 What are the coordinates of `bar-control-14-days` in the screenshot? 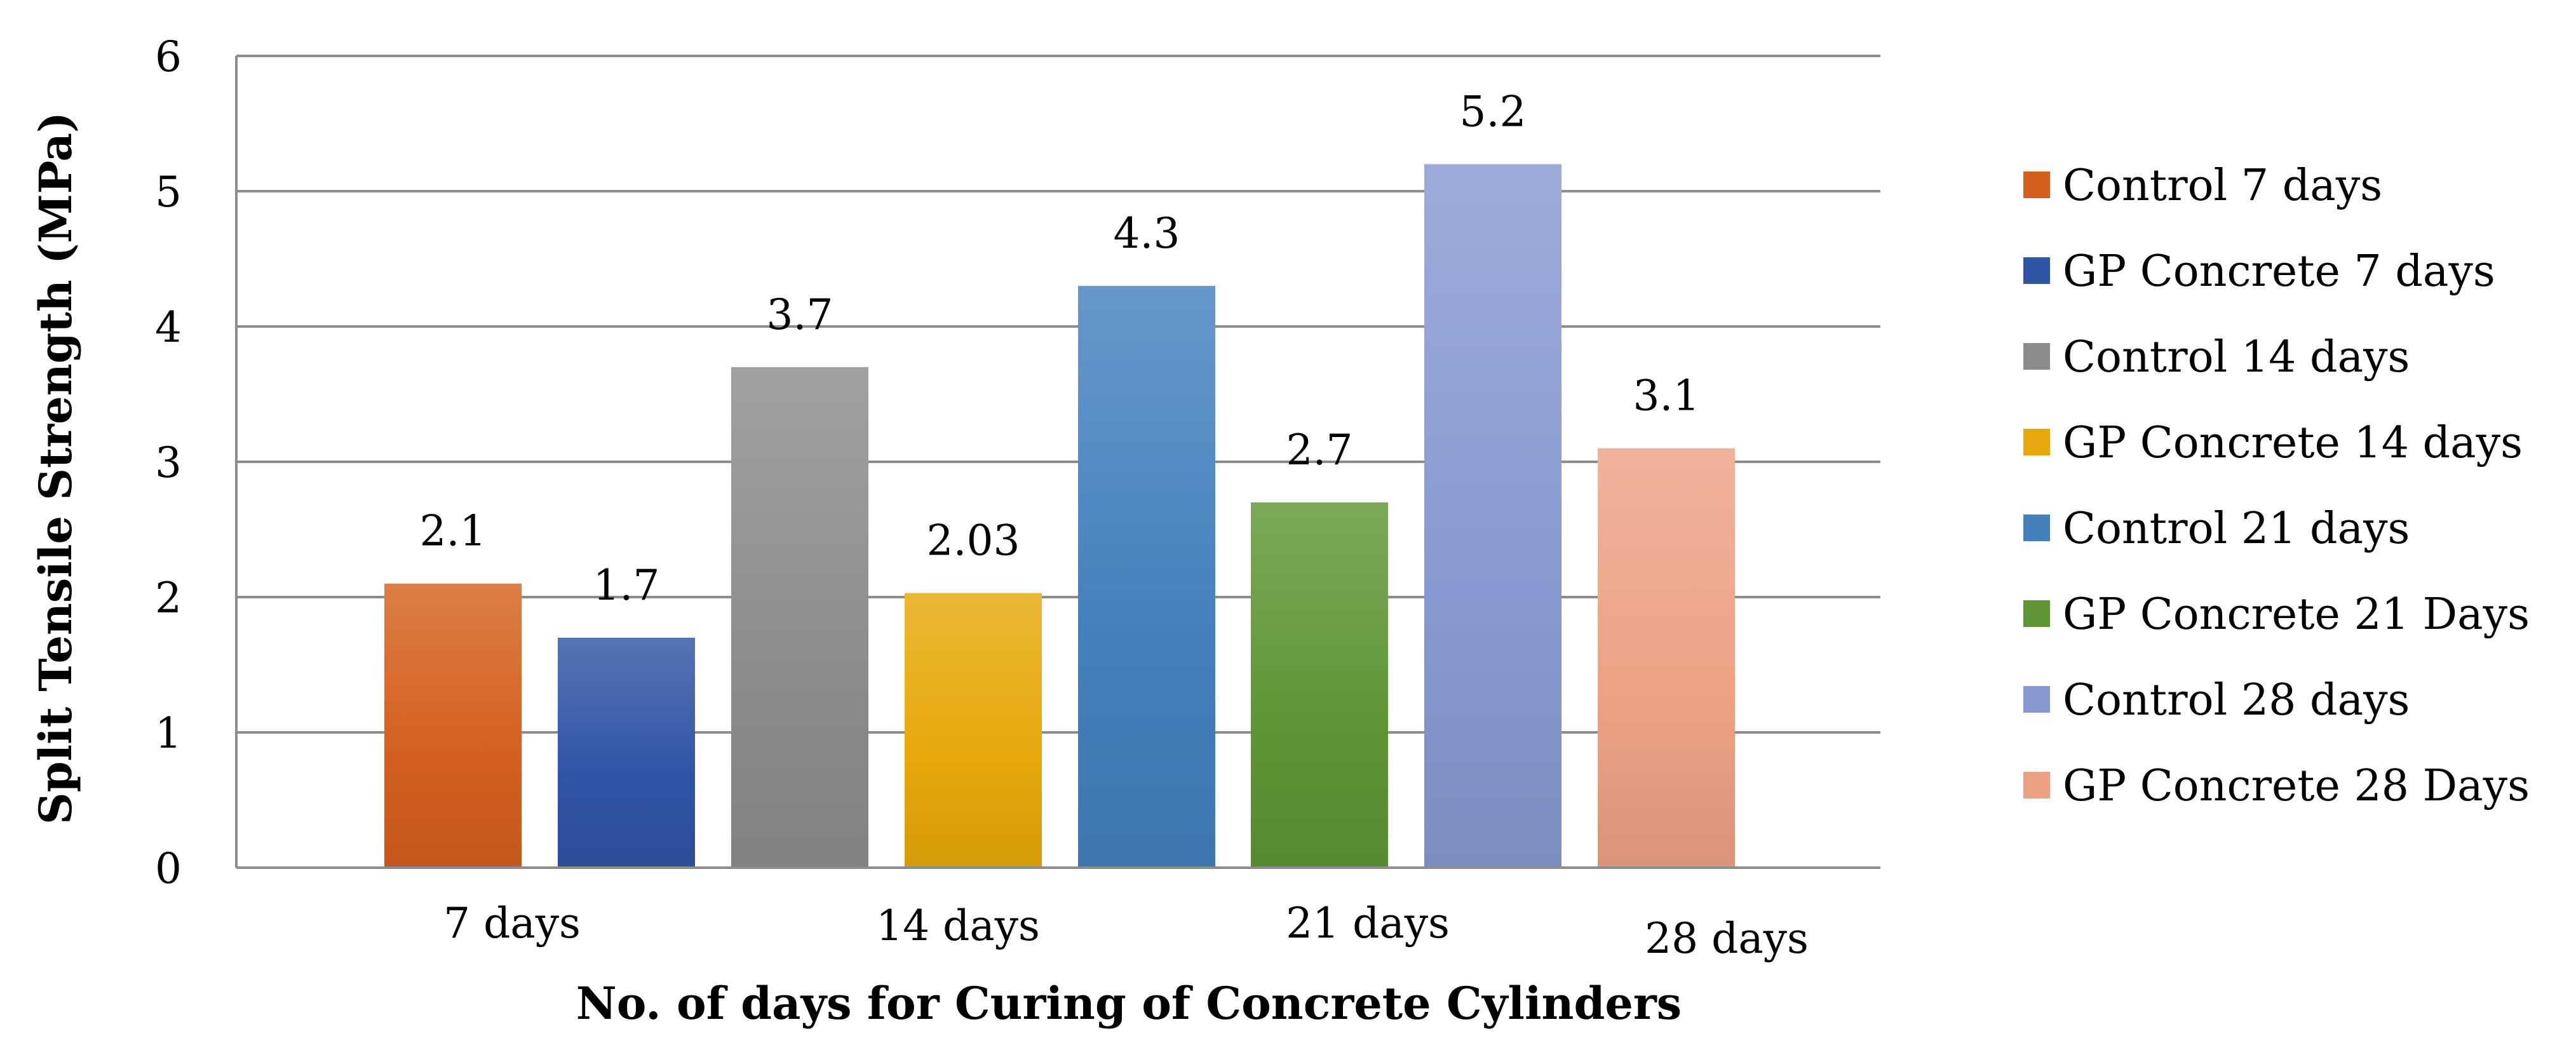 It's located at (799, 617).